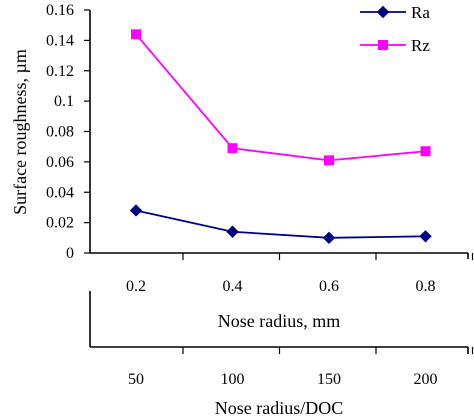  I want to click on series-line-ra, so click(280, 224).